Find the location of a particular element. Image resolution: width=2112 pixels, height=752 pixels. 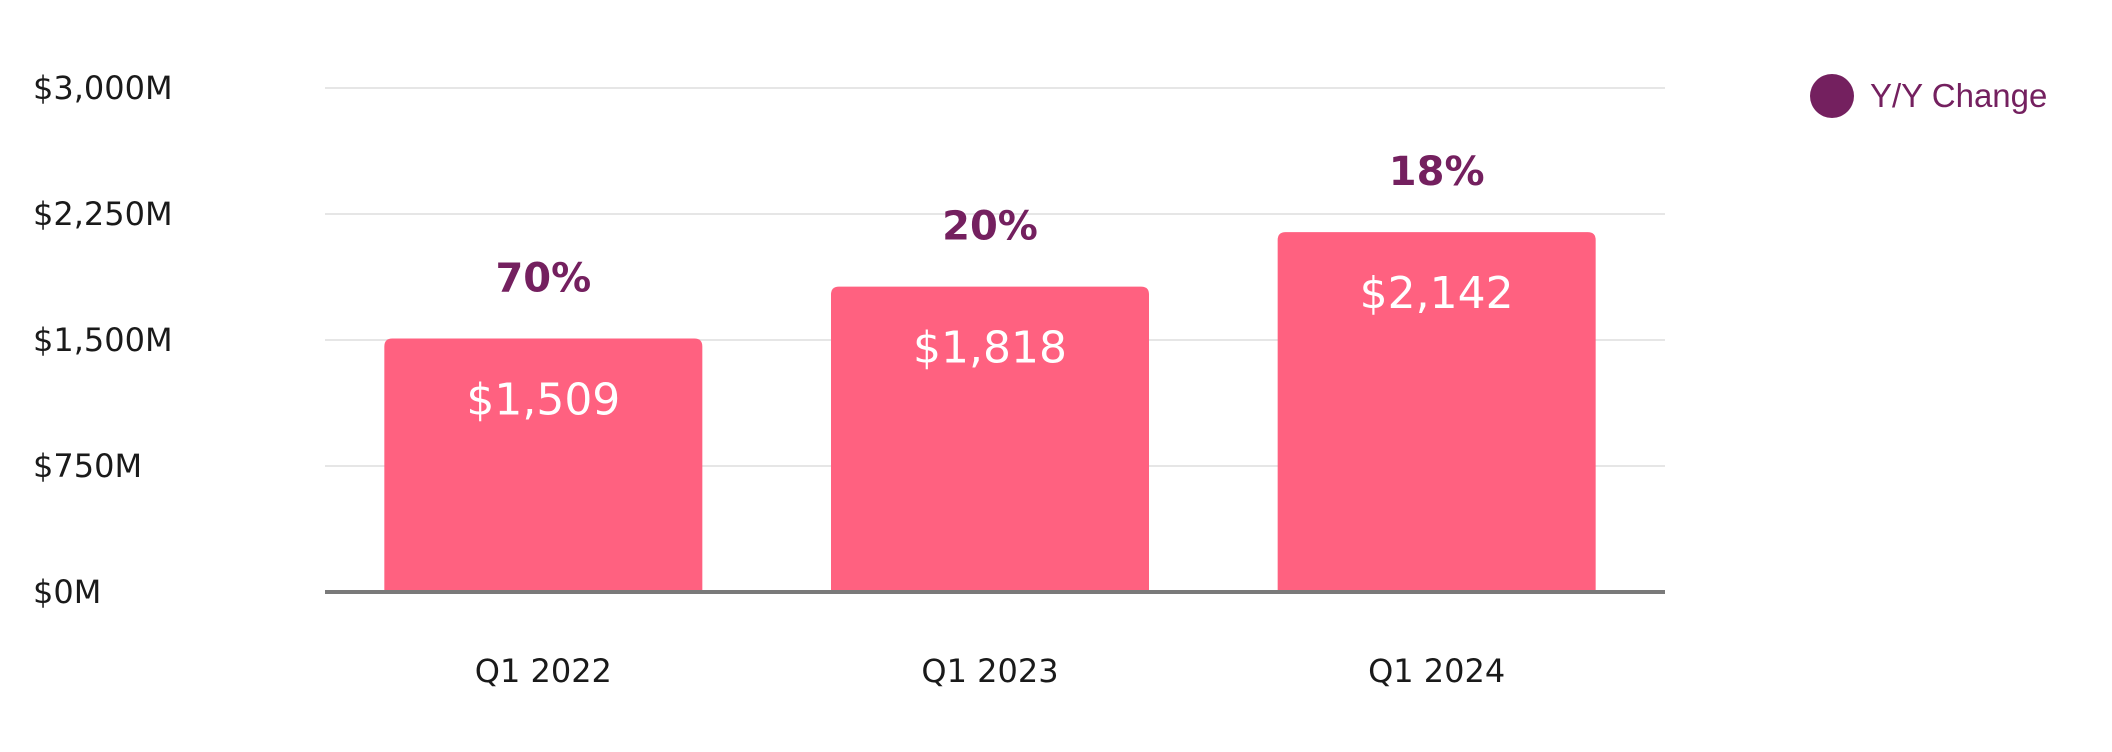

legend-swatch-icon is located at coordinates (1832, 96).